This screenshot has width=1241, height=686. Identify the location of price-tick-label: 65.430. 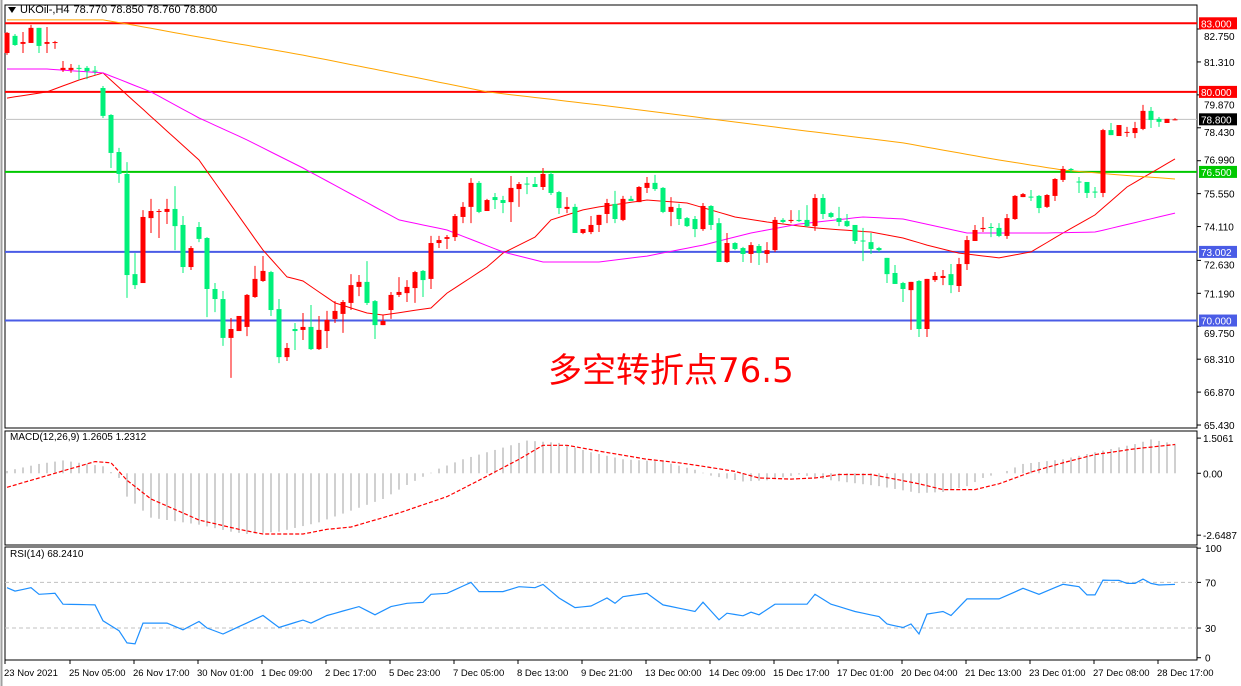
(1219, 426).